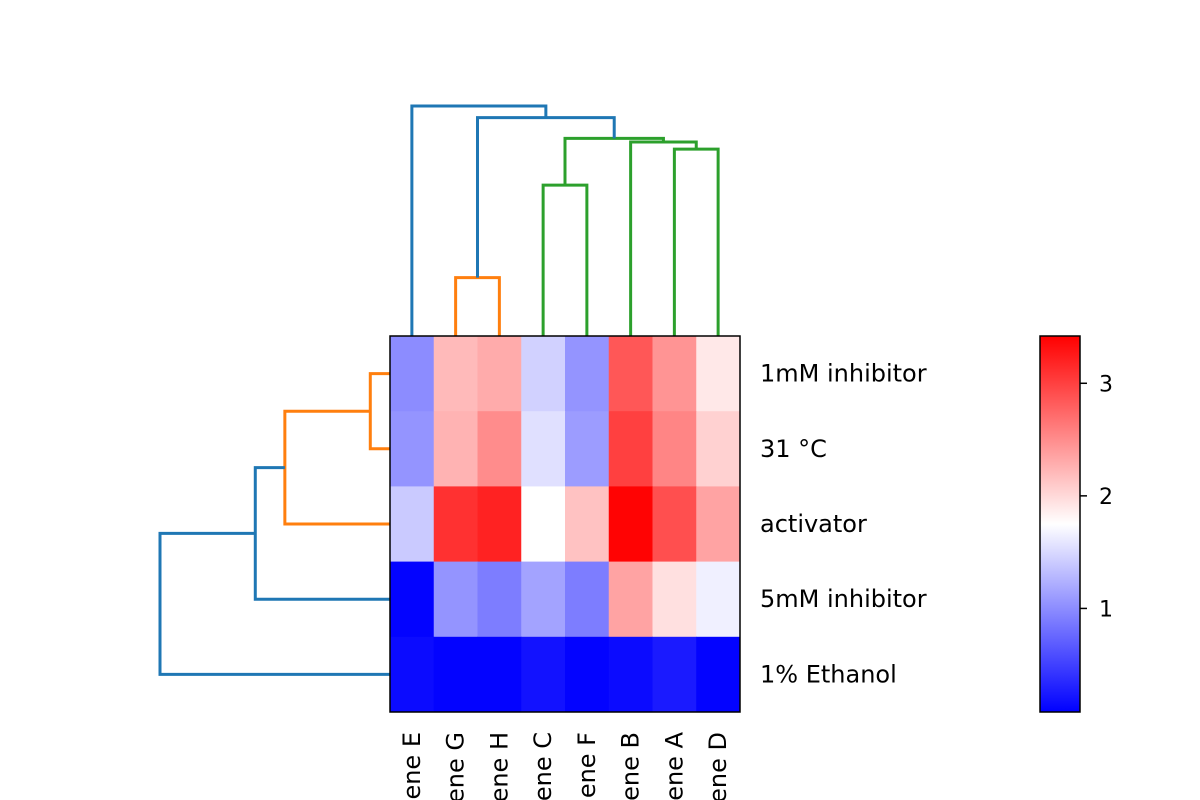 The height and width of the screenshot is (800, 1200). I want to click on colorbar-ticks: 1 2 3, so click(1096, 497).